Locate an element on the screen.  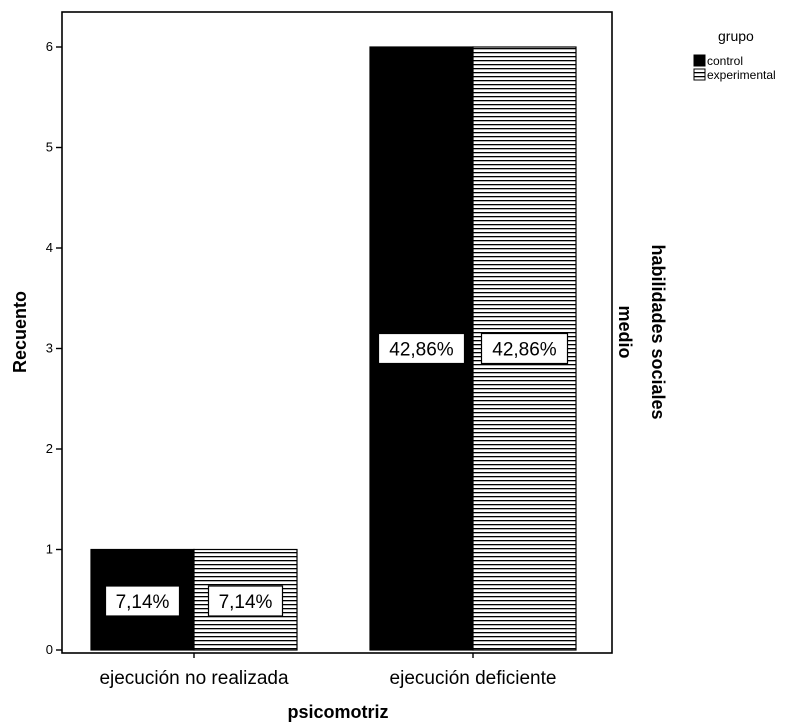
legend-swatch-experimental is located at coordinates (699, 74).